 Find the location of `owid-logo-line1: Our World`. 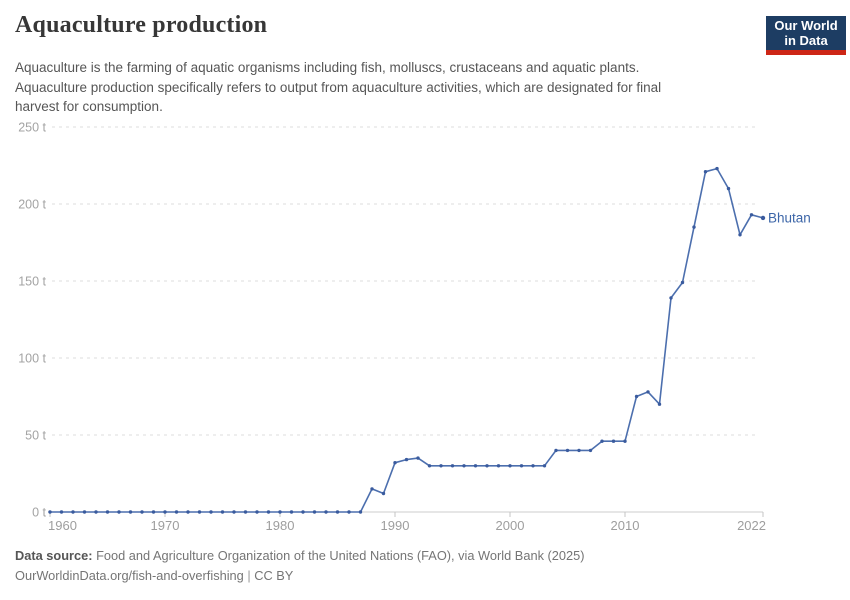

owid-logo-line1: Our World is located at coordinates (806, 25).